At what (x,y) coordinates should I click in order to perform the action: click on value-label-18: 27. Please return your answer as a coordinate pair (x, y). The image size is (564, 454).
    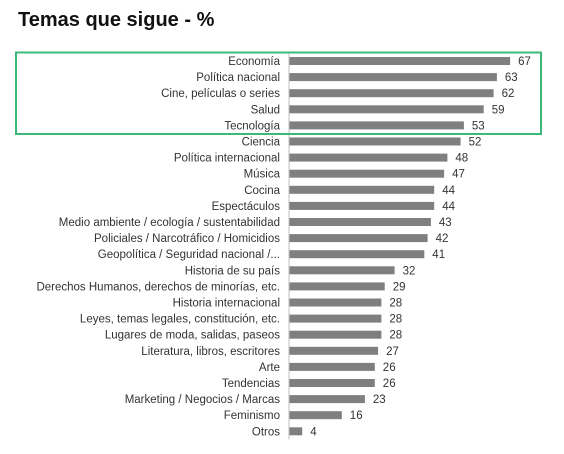
    Looking at the image, I should click on (392, 352).